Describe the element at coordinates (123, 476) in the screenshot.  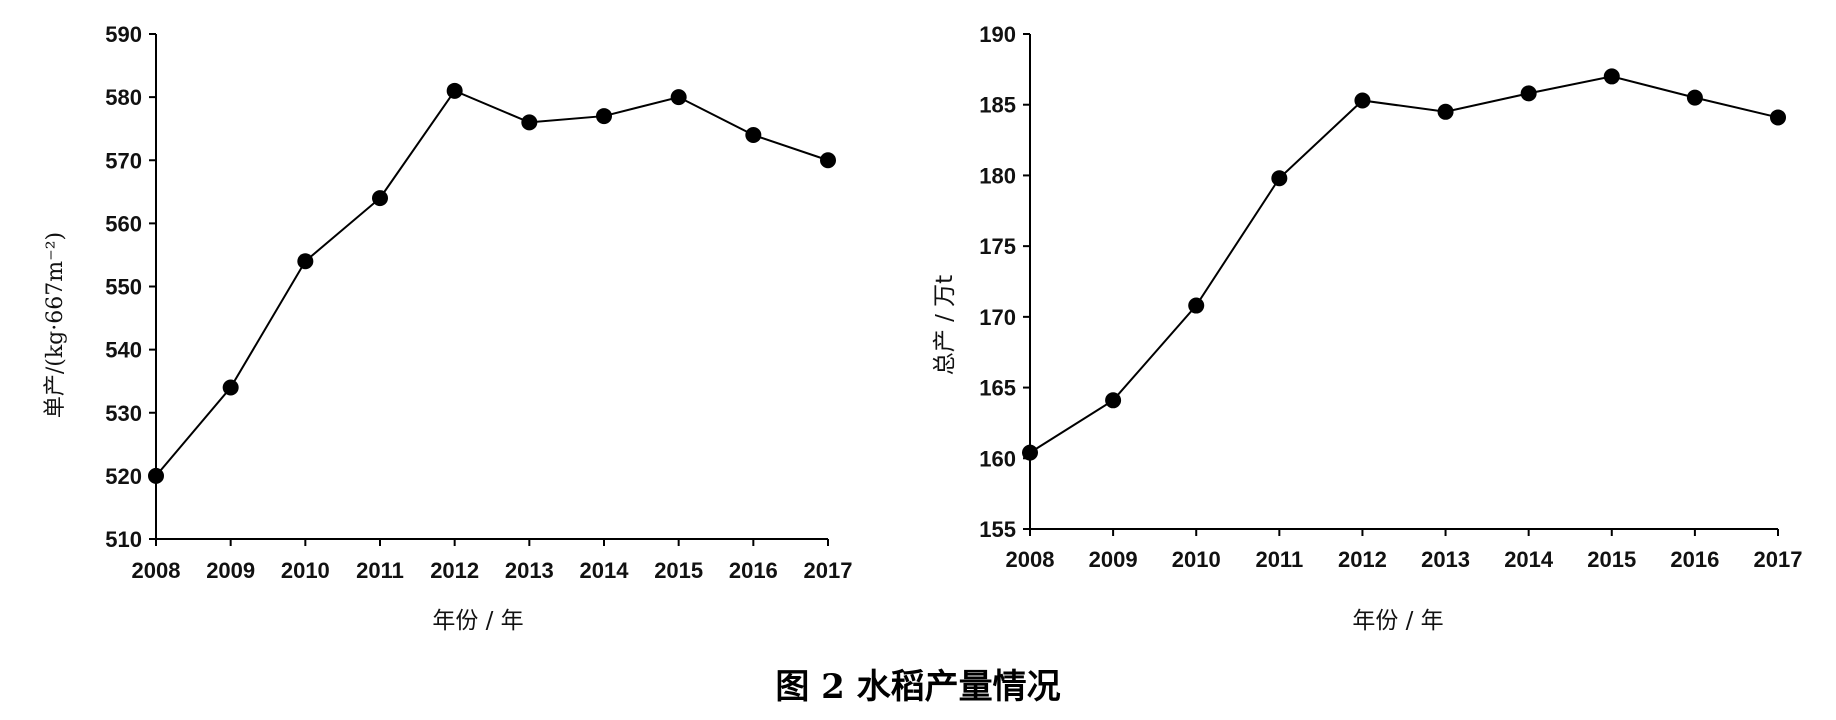
I see `y-tick-label: 520` at that location.